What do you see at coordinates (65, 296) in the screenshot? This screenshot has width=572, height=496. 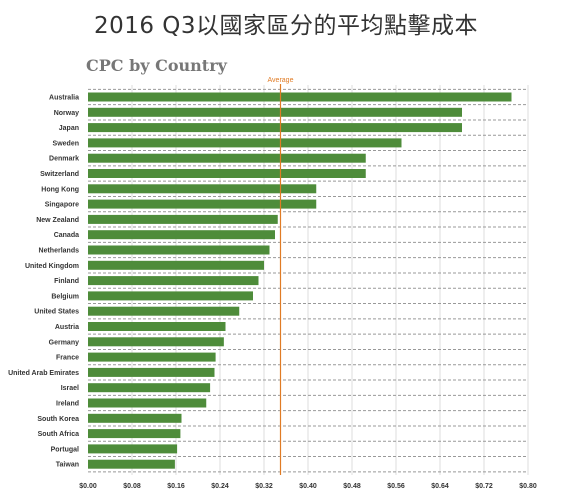 I see `category-label: Belgium` at bounding box center [65, 296].